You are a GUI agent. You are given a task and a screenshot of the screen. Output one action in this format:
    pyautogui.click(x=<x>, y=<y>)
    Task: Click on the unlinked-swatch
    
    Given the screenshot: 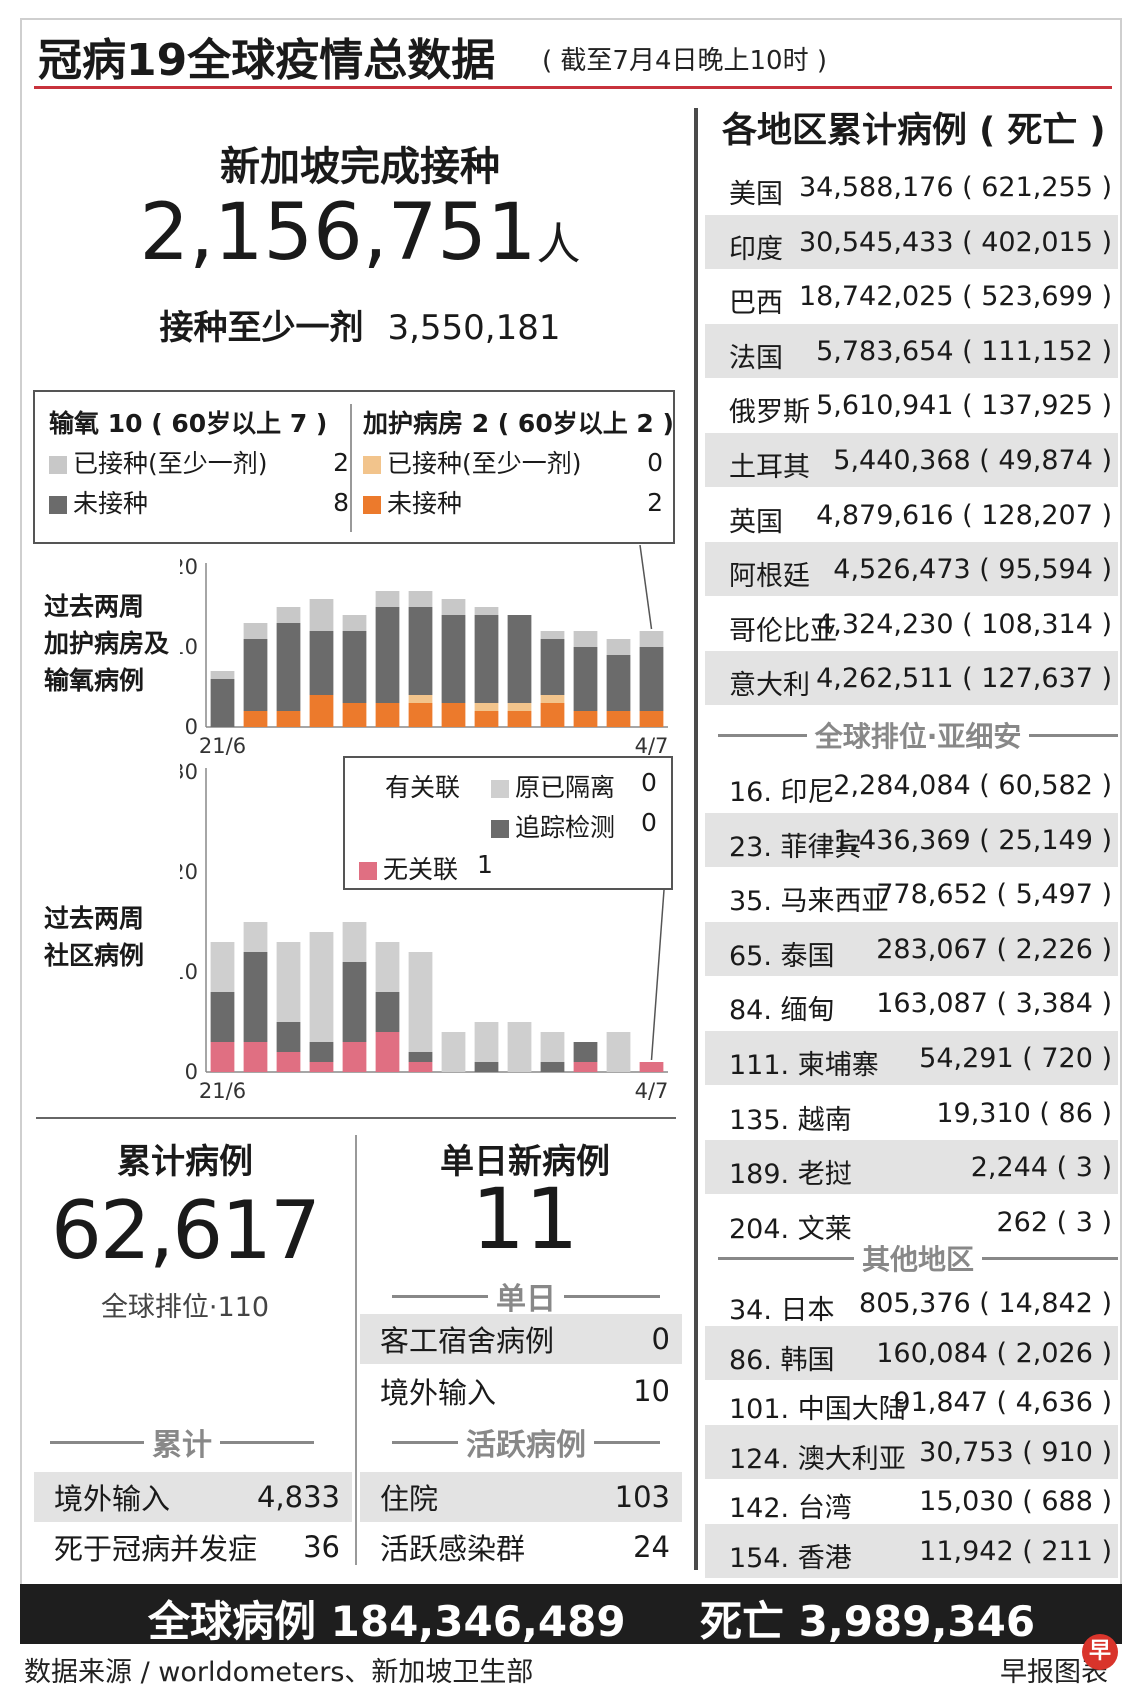 What is the action you would take?
    pyautogui.click(x=368, y=871)
    